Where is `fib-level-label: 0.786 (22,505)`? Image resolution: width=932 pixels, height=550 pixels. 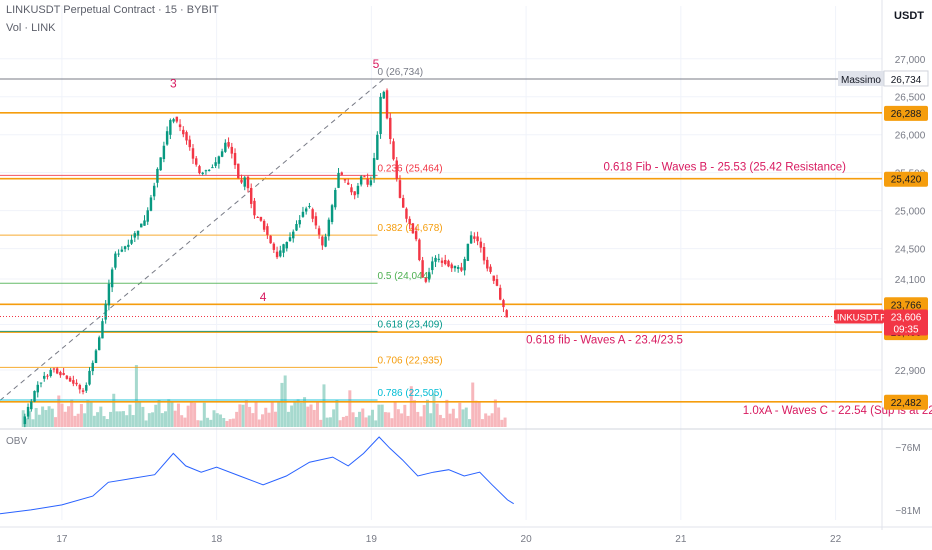
fib-level-label: 0.786 (22,505) is located at coordinates (410, 393).